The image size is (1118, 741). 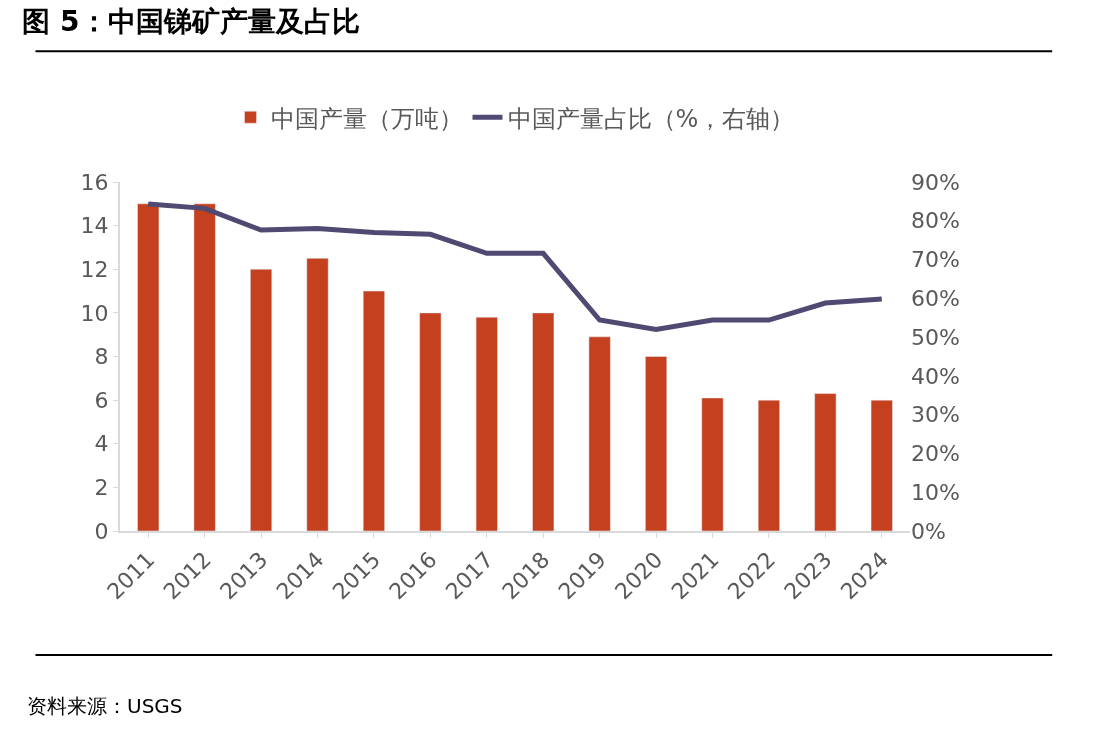 I want to click on y-tick-label: 0, so click(x=101, y=531).